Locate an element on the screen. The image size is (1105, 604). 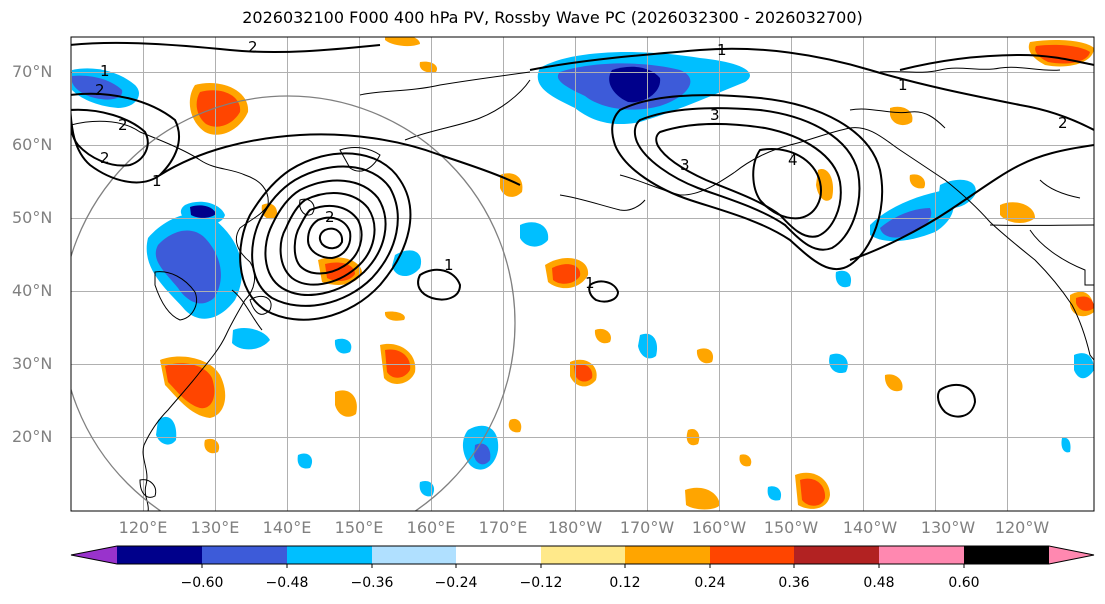
lon-label: 160°E is located at coordinates (431, 527).